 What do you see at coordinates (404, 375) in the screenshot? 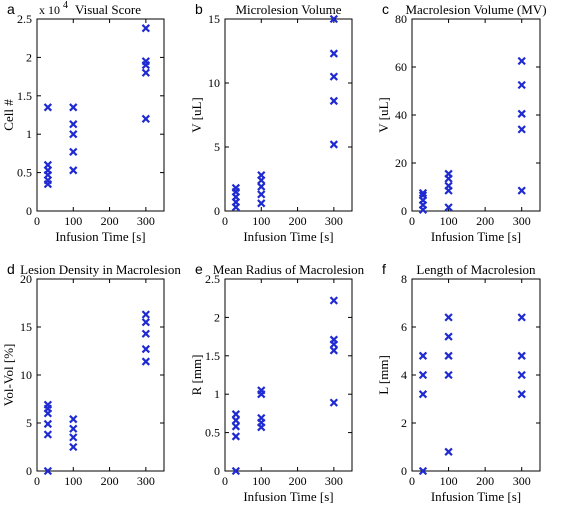
I see `y-tick-label: 4` at bounding box center [404, 375].